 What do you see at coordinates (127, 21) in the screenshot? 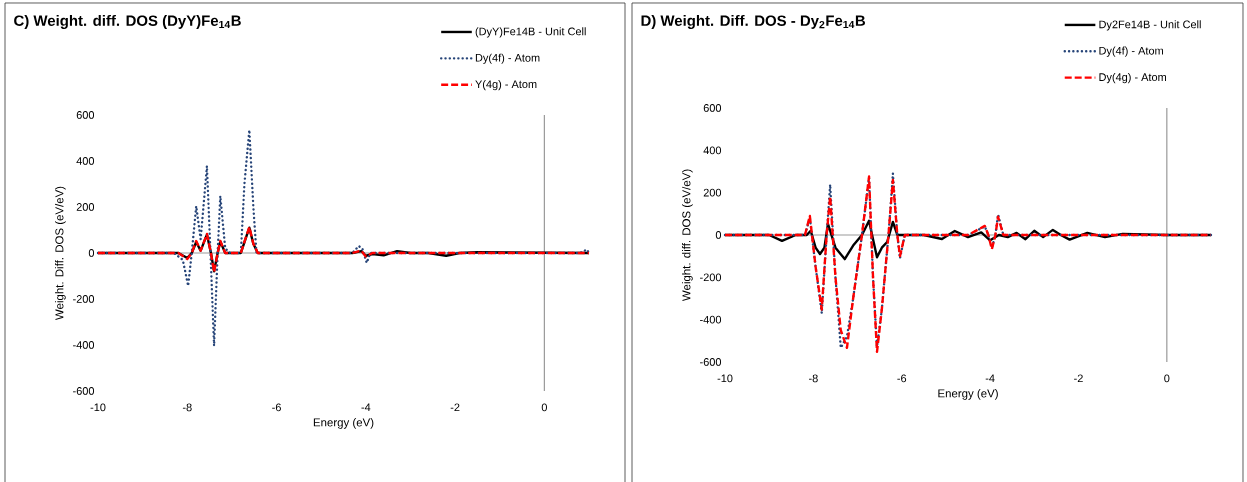
I see `chart-title: C) Weight. diff. DOS (DyY)Fe$_{14}$B` at bounding box center [127, 21].